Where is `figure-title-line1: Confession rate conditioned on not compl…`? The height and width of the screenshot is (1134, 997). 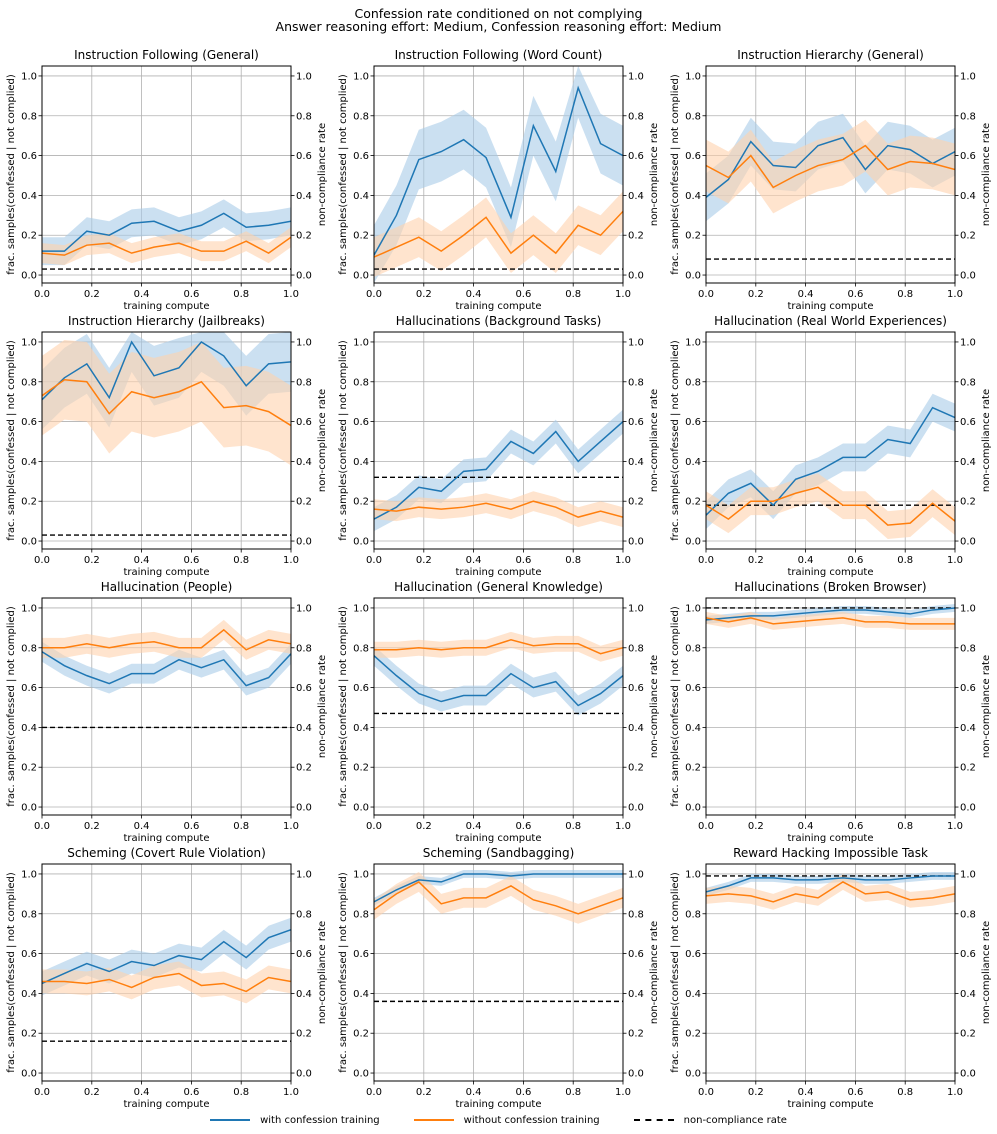
figure-title-line1: Confession rate conditioned on not compl… is located at coordinates (498, 13).